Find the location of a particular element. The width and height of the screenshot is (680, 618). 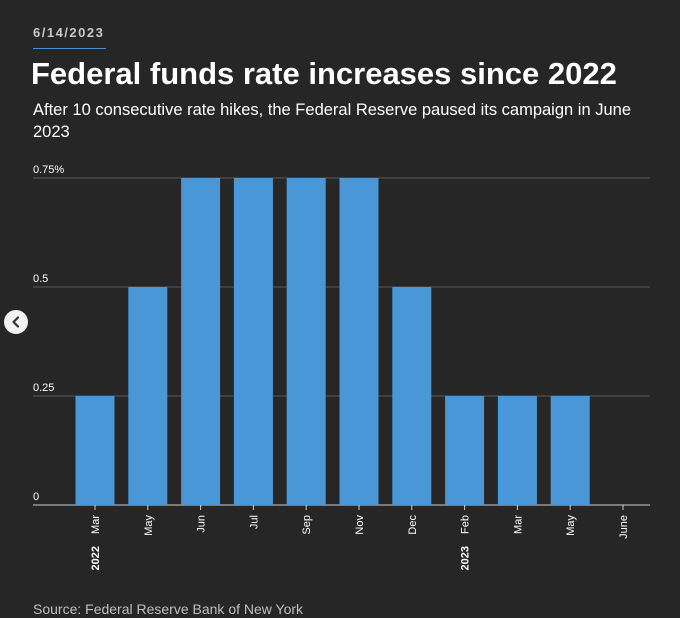

year-label: 2023 is located at coordinates (466, 558).